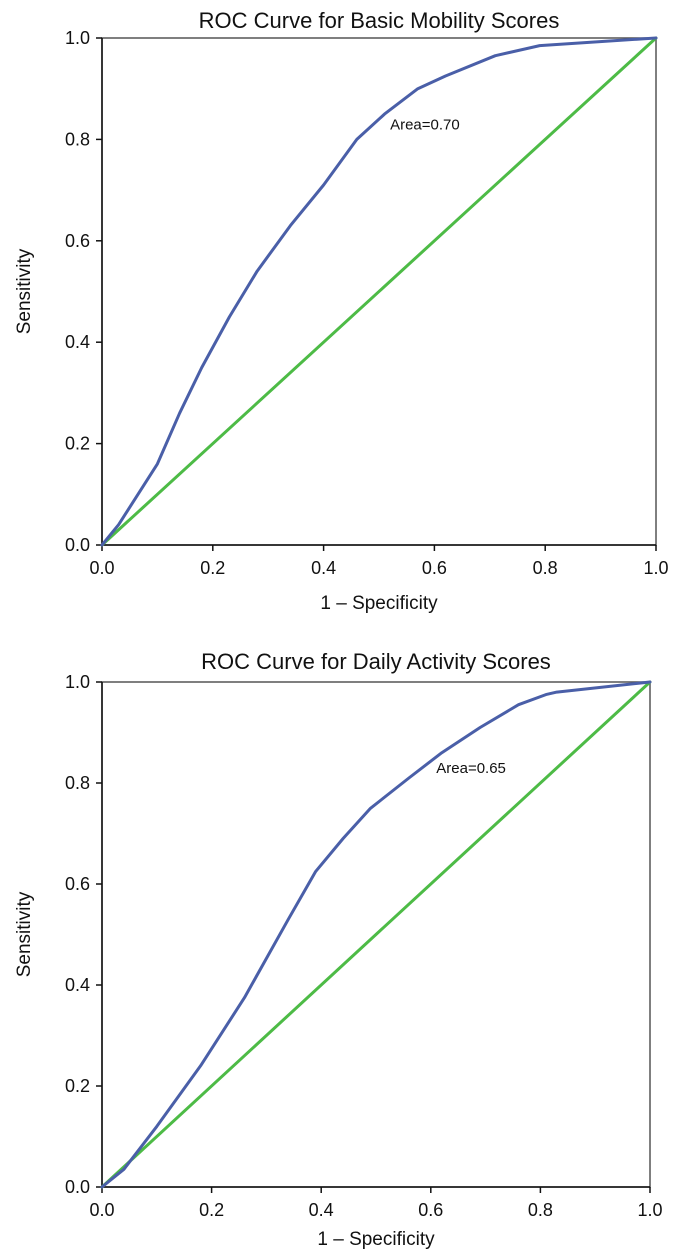 Image resolution: width=674 pixels, height=1250 pixels. Describe the element at coordinates (376, 661) in the screenshot. I see `chart-title: ROC Curve for Daily Activity Scores` at that location.